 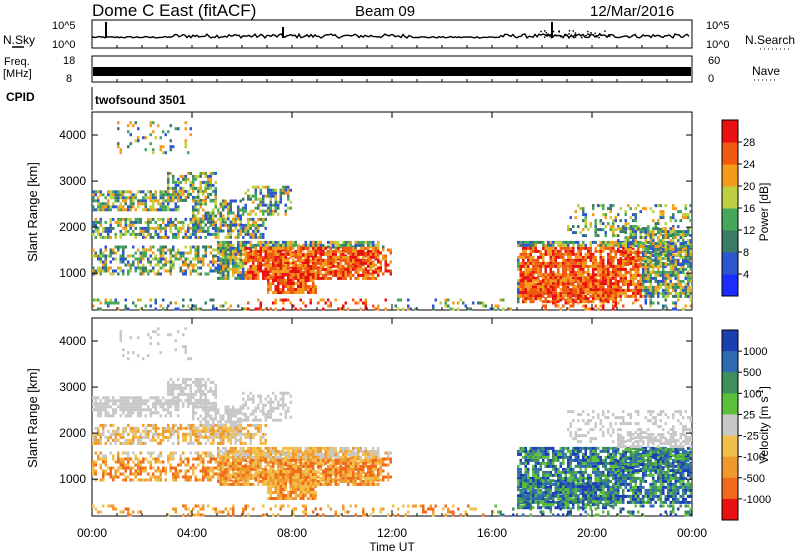 I want to click on freq-trace-band, so click(x=392, y=71).